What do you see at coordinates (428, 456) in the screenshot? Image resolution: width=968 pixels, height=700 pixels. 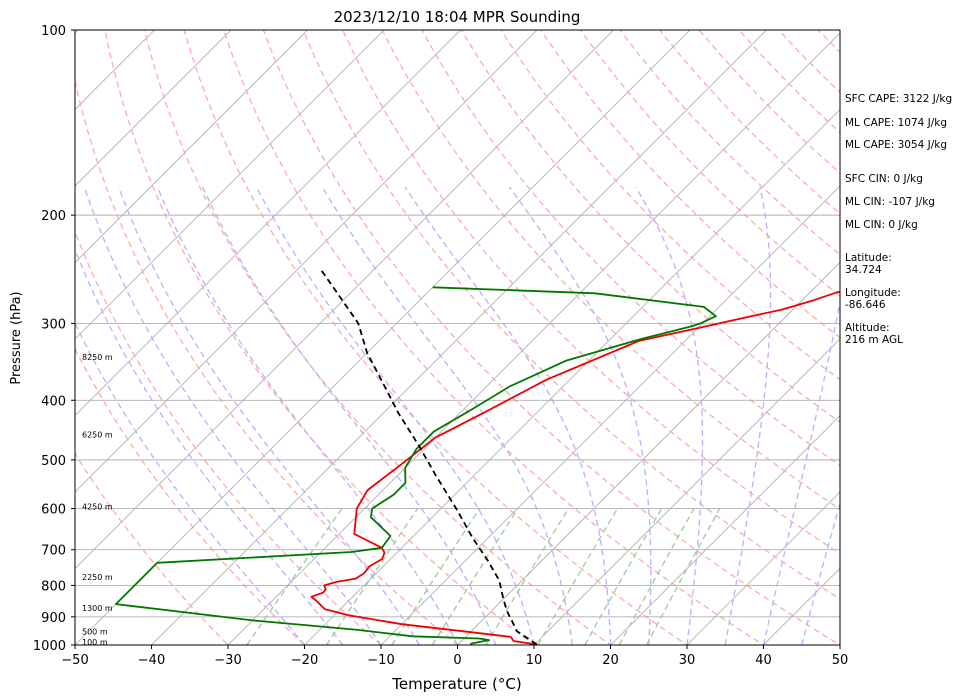 I see `parcel-line` at bounding box center [428, 456].